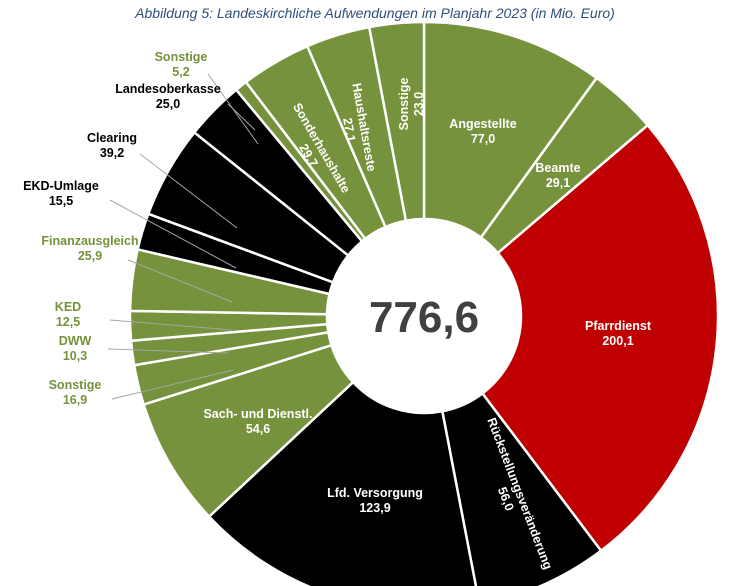 The height and width of the screenshot is (586, 750). What do you see at coordinates (112, 145) in the screenshot?
I see `label-clearing-11: Clearing 39,2` at bounding box center [112, 145].